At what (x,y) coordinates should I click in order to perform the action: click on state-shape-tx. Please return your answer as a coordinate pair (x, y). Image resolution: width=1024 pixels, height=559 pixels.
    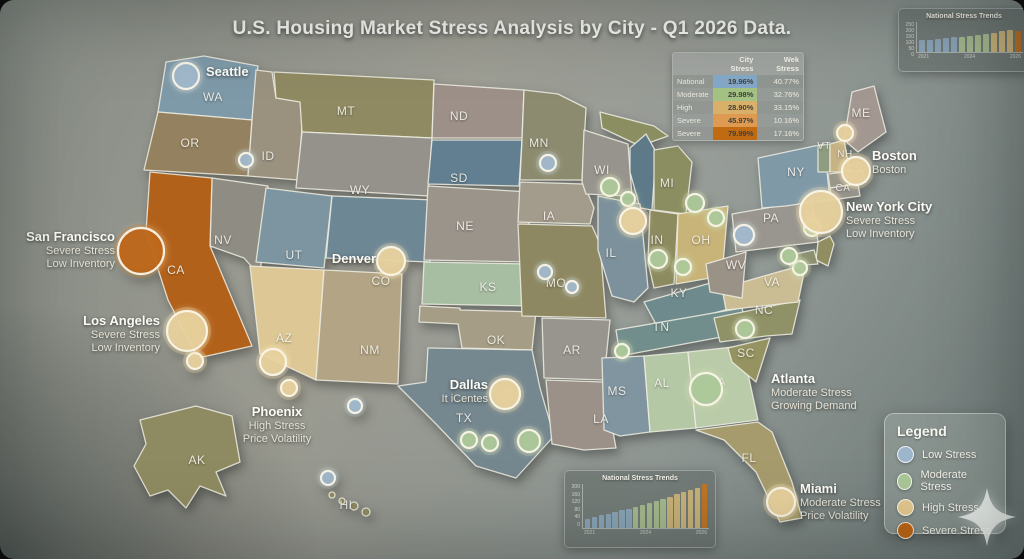
    Looking at the image, I should click on (476, 413).